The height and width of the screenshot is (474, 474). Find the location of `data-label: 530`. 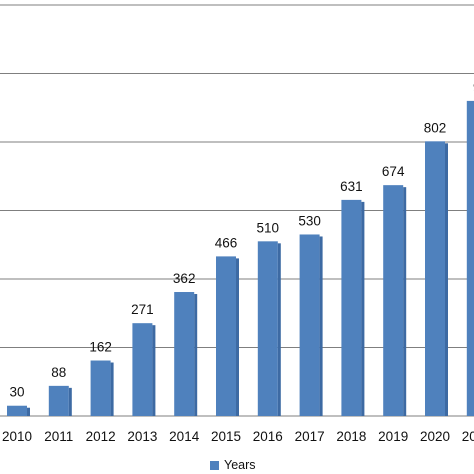

data-label: 530 is located at coordinates (309, 220).